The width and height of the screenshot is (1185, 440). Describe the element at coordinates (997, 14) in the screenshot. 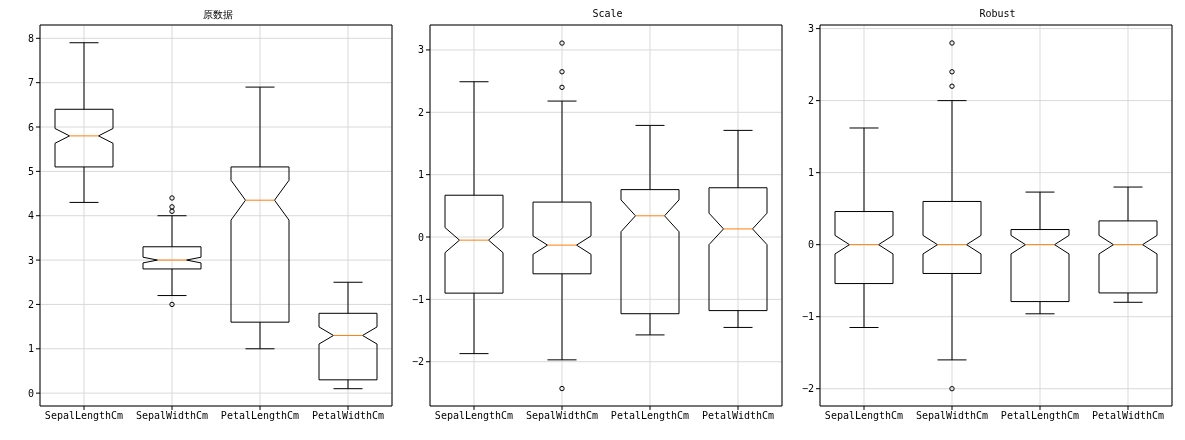

I see `chart-title: Robust` at that location.